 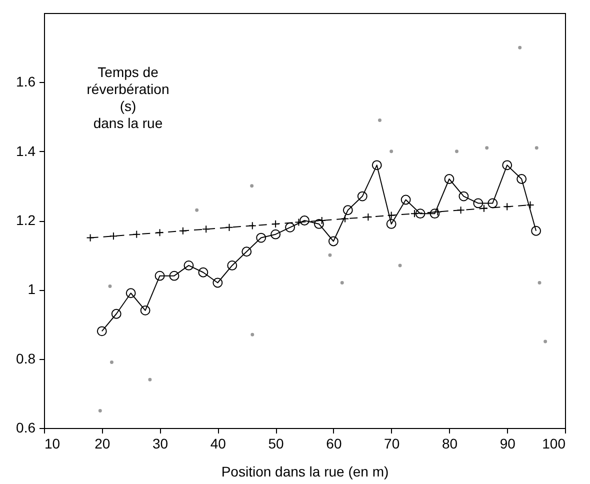 I want to click on x-tick-label: 30, so click(x=160, y=444).